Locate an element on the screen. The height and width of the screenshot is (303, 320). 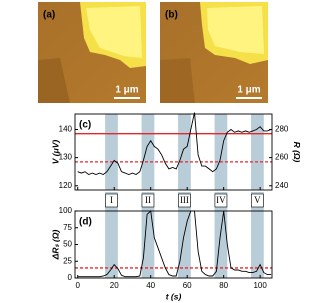
band-label: I is located at coordinates (111, 200).